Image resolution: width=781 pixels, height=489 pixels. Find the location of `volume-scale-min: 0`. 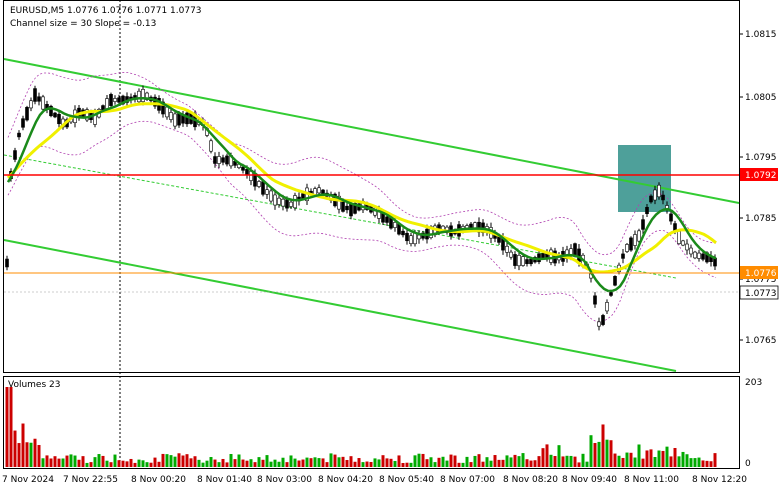

volume-scale-min: 0 is located at coordinates (748, 464).